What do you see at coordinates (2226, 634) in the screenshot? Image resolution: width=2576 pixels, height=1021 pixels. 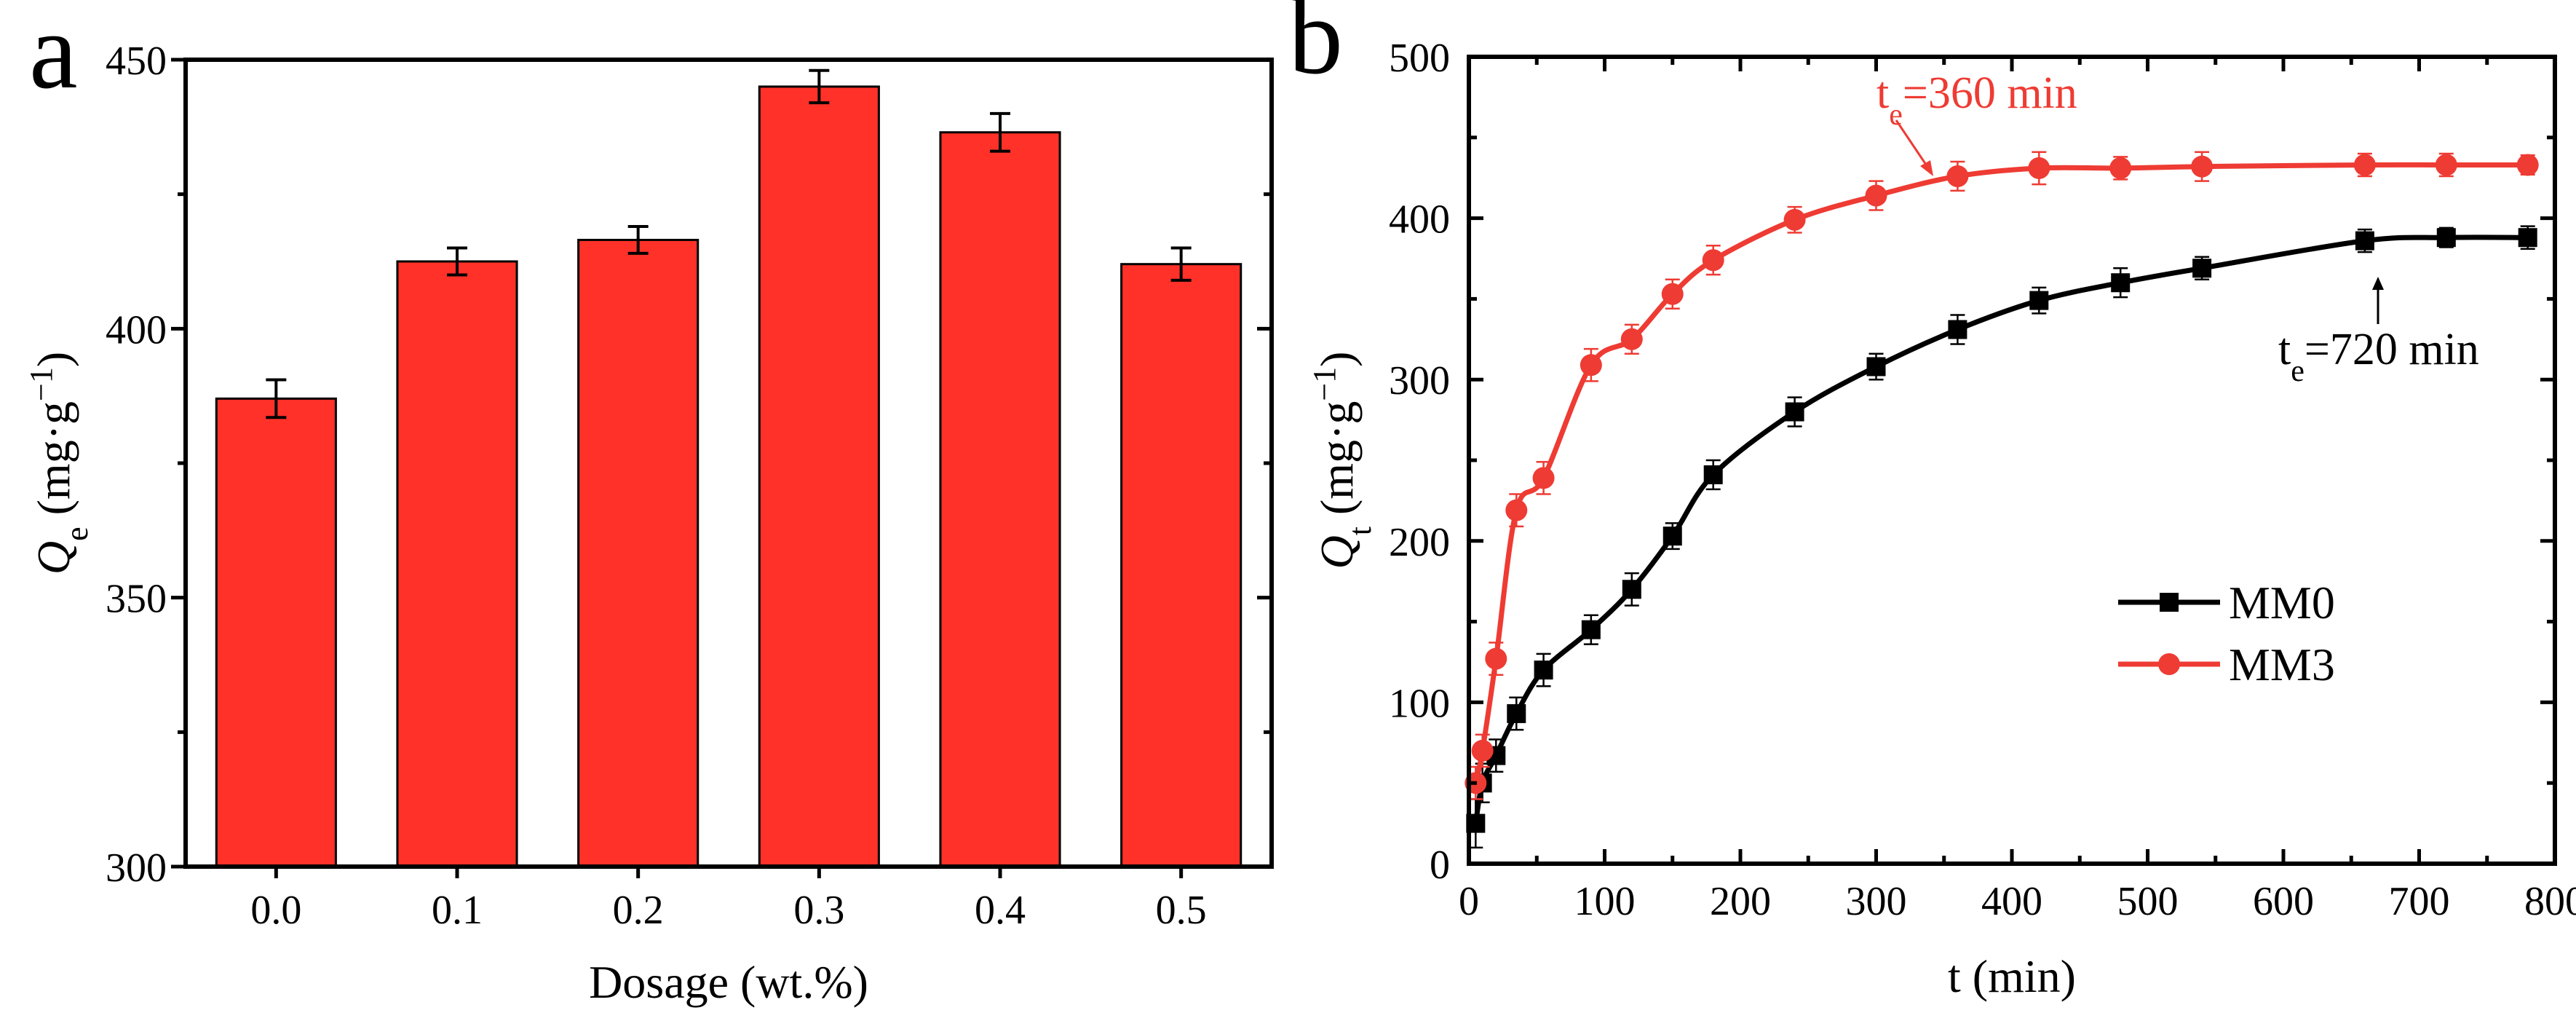 I see `b-legend: MM0 MM3` at bounding box center [2226, 634].